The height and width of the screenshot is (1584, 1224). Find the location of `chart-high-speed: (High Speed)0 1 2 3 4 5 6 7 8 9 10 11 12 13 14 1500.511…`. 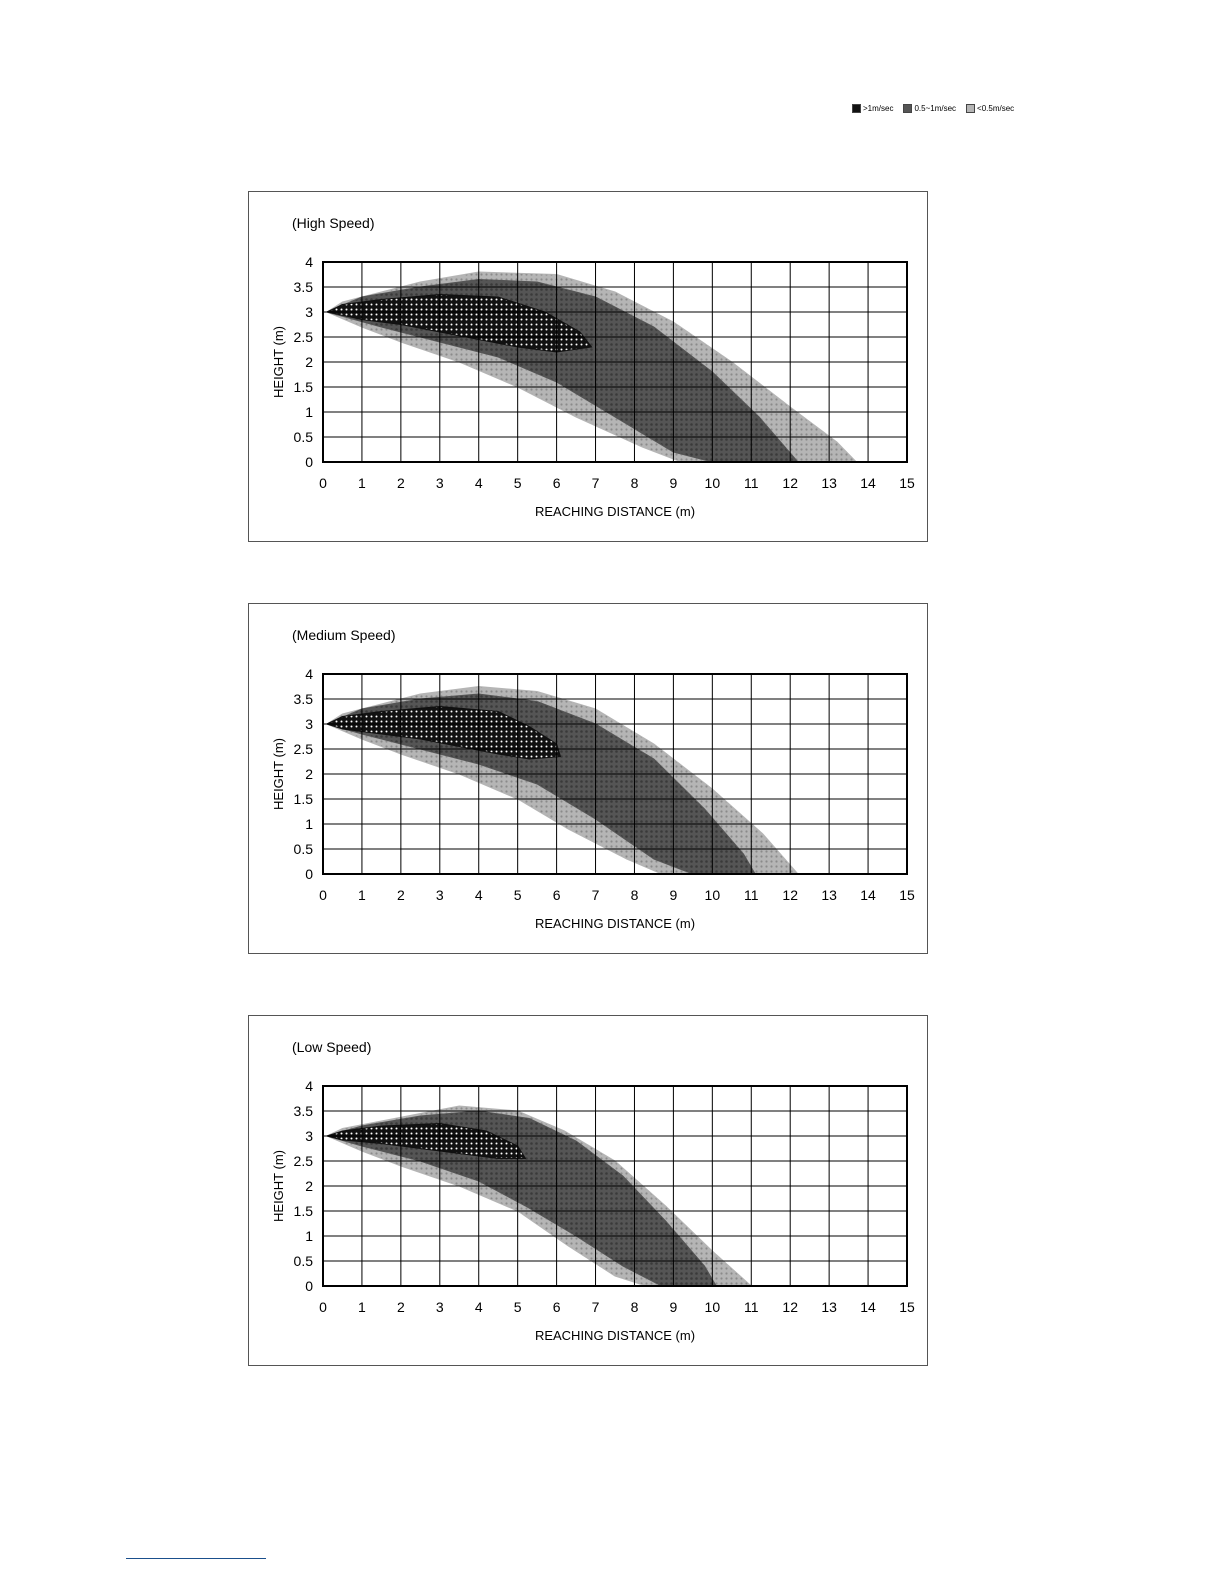

chart-high-speed: (High Speed)0 1 2 3 4 5 6 7 8 9 10 11 12 13 14 1500.511… is located at coordinates (593, 367).